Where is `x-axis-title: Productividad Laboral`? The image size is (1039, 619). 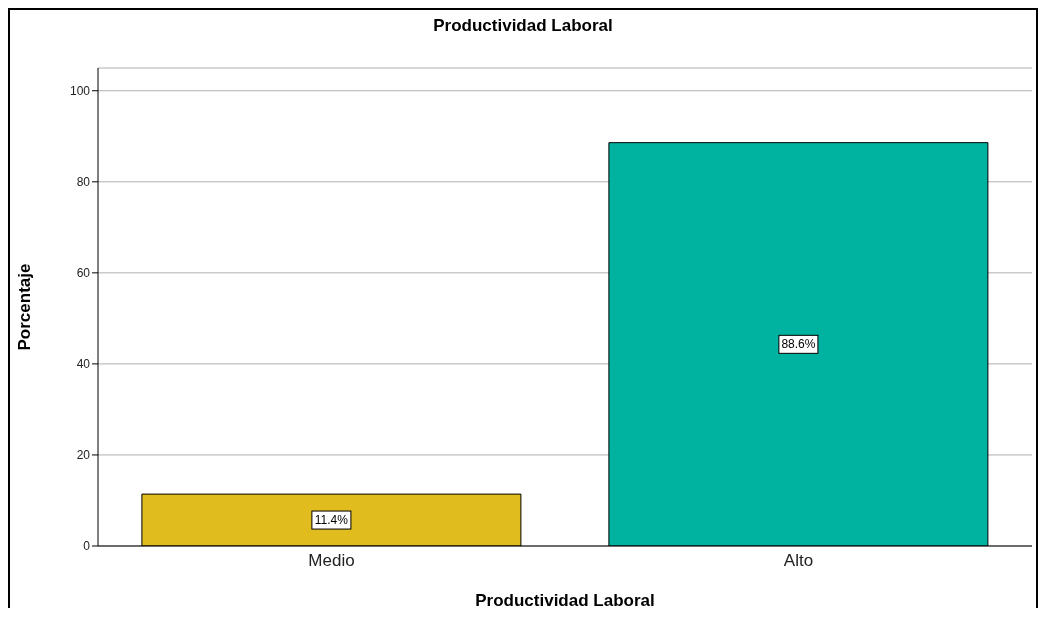
x-axis-title: Productividad Laboral is located at coordinates (565, 600).